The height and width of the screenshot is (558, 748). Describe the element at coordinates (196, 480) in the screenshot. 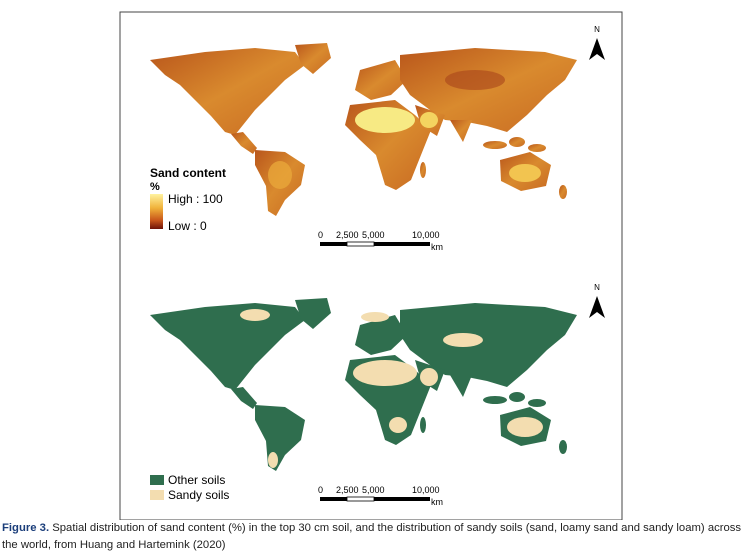

I see `legend-label: Other soils` at that location.